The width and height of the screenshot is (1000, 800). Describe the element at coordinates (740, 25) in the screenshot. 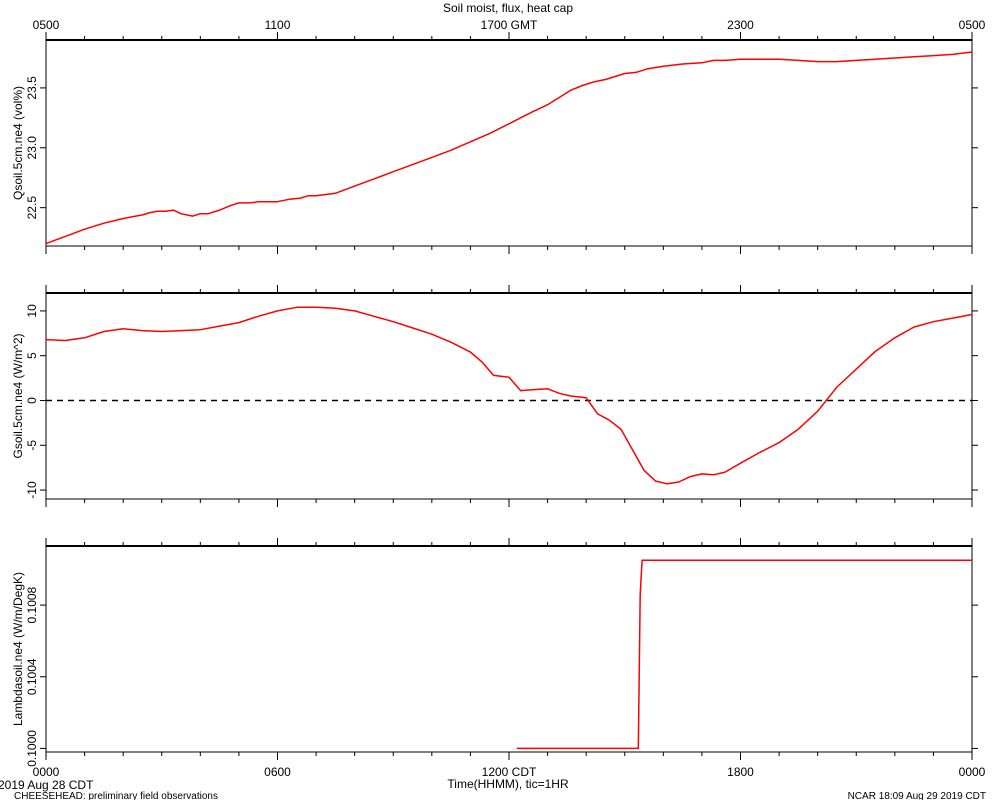

I see `top-tick-label: 2300` at that location.